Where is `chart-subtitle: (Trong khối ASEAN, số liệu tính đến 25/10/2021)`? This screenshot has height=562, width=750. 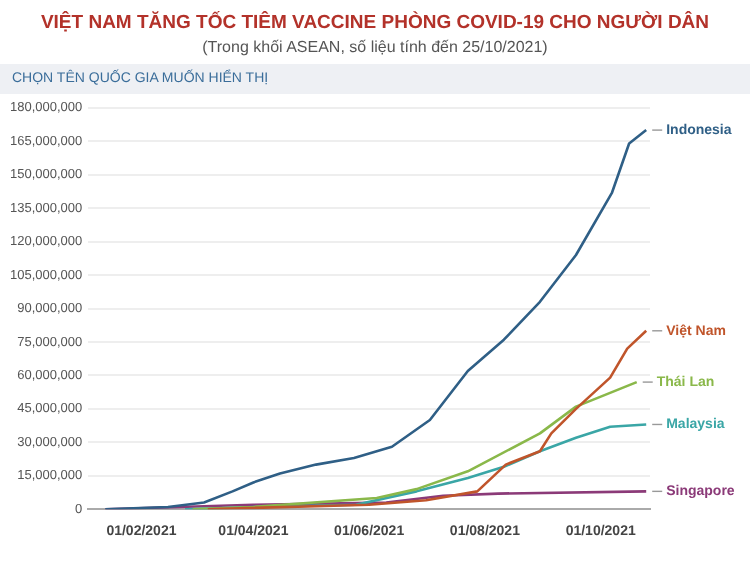
chart-subtitle: (Trong khối ASEAN, số liệu tính đến 25/10/2021) is located at coordinates (375, 47).